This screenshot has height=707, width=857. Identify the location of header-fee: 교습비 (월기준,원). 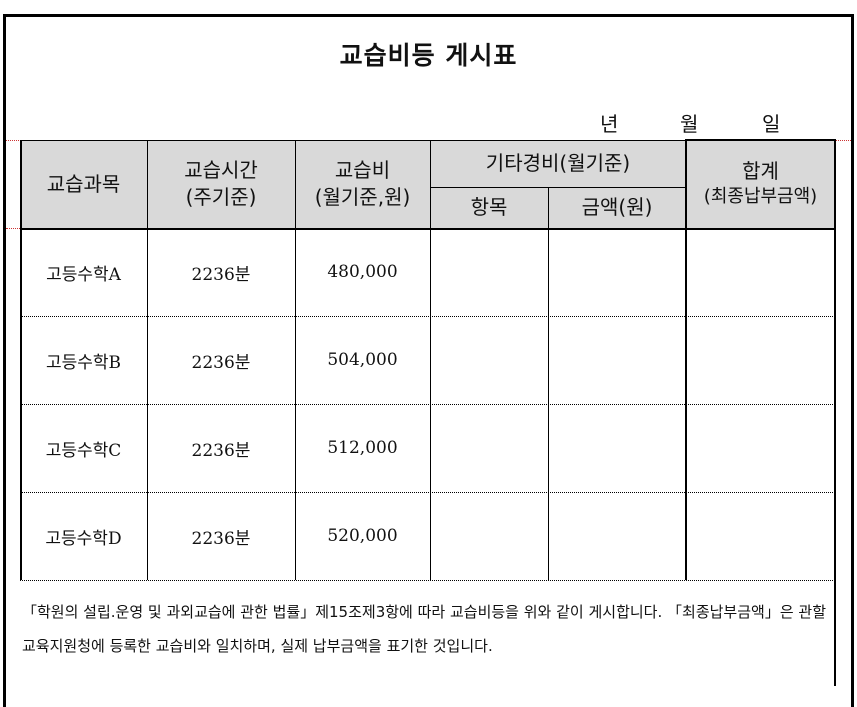
(362, 184).